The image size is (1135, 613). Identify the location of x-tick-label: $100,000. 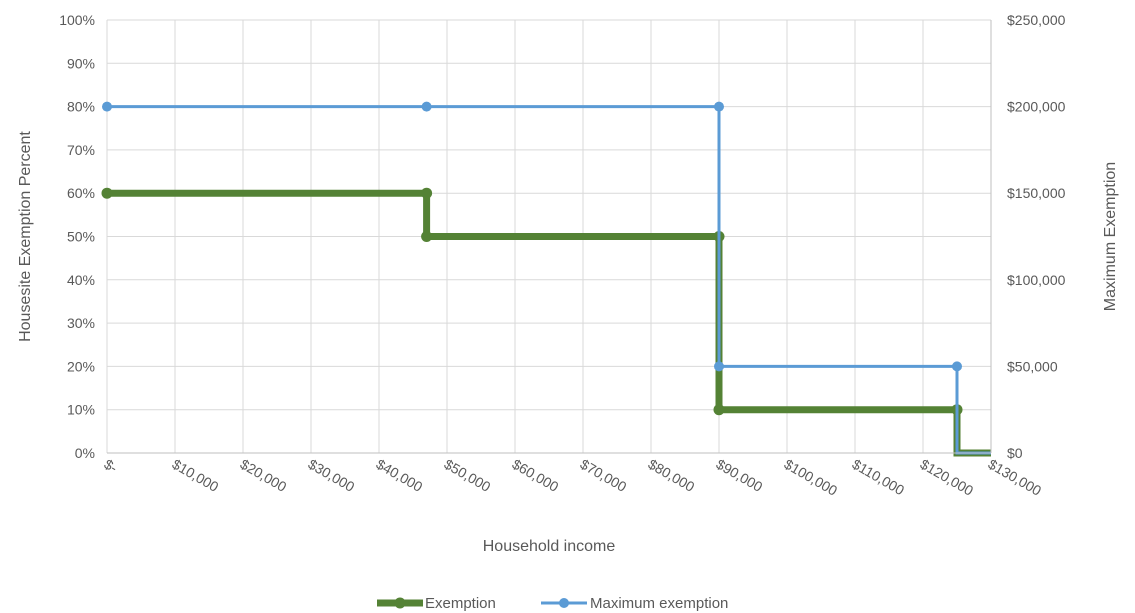
(811, 477).